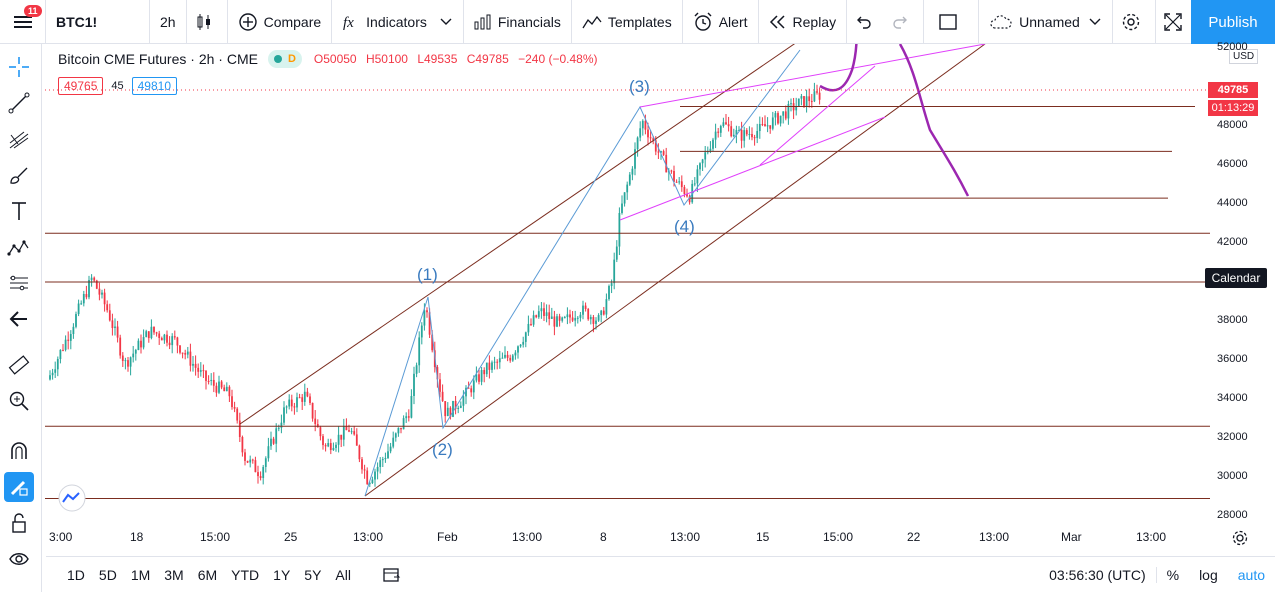 The image size is (1275, 593). Describe the element at coordinates (154, 86) in the screenshot. I see `ask-value: 49810` at that location.